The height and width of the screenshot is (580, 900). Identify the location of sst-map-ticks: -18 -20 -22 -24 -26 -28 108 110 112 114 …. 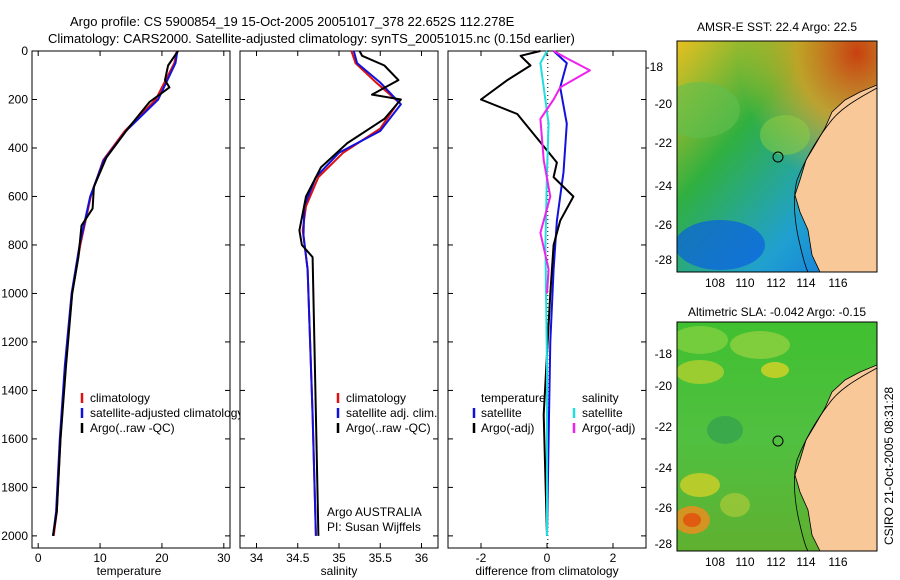
(747, 175).